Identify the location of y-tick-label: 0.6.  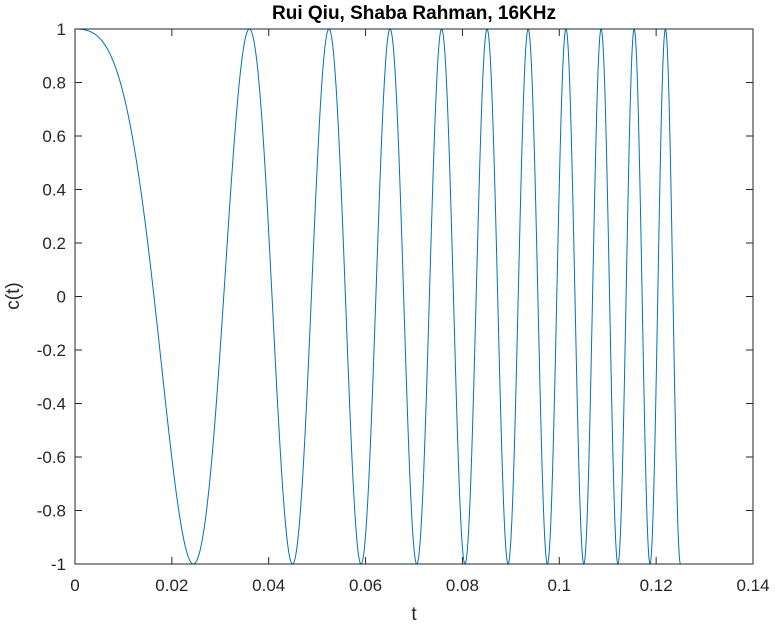
(54, 136).